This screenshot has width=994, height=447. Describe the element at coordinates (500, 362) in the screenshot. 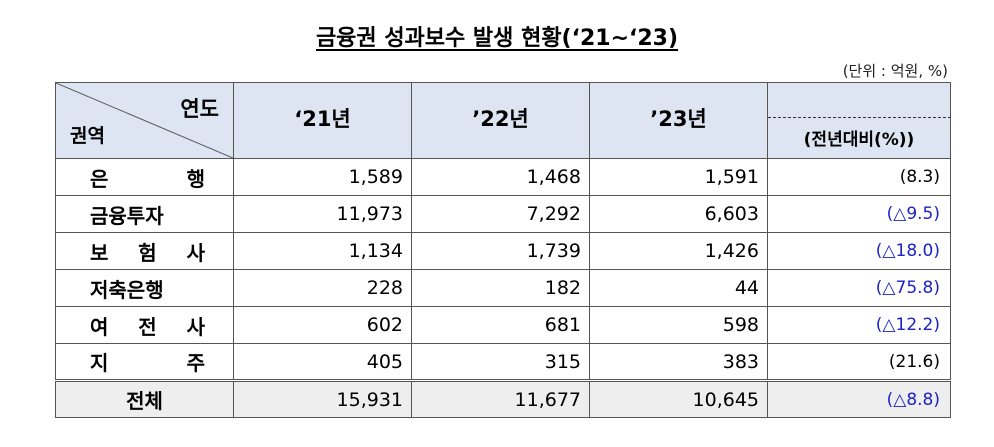

I see `cell-2022: 315` at that location.